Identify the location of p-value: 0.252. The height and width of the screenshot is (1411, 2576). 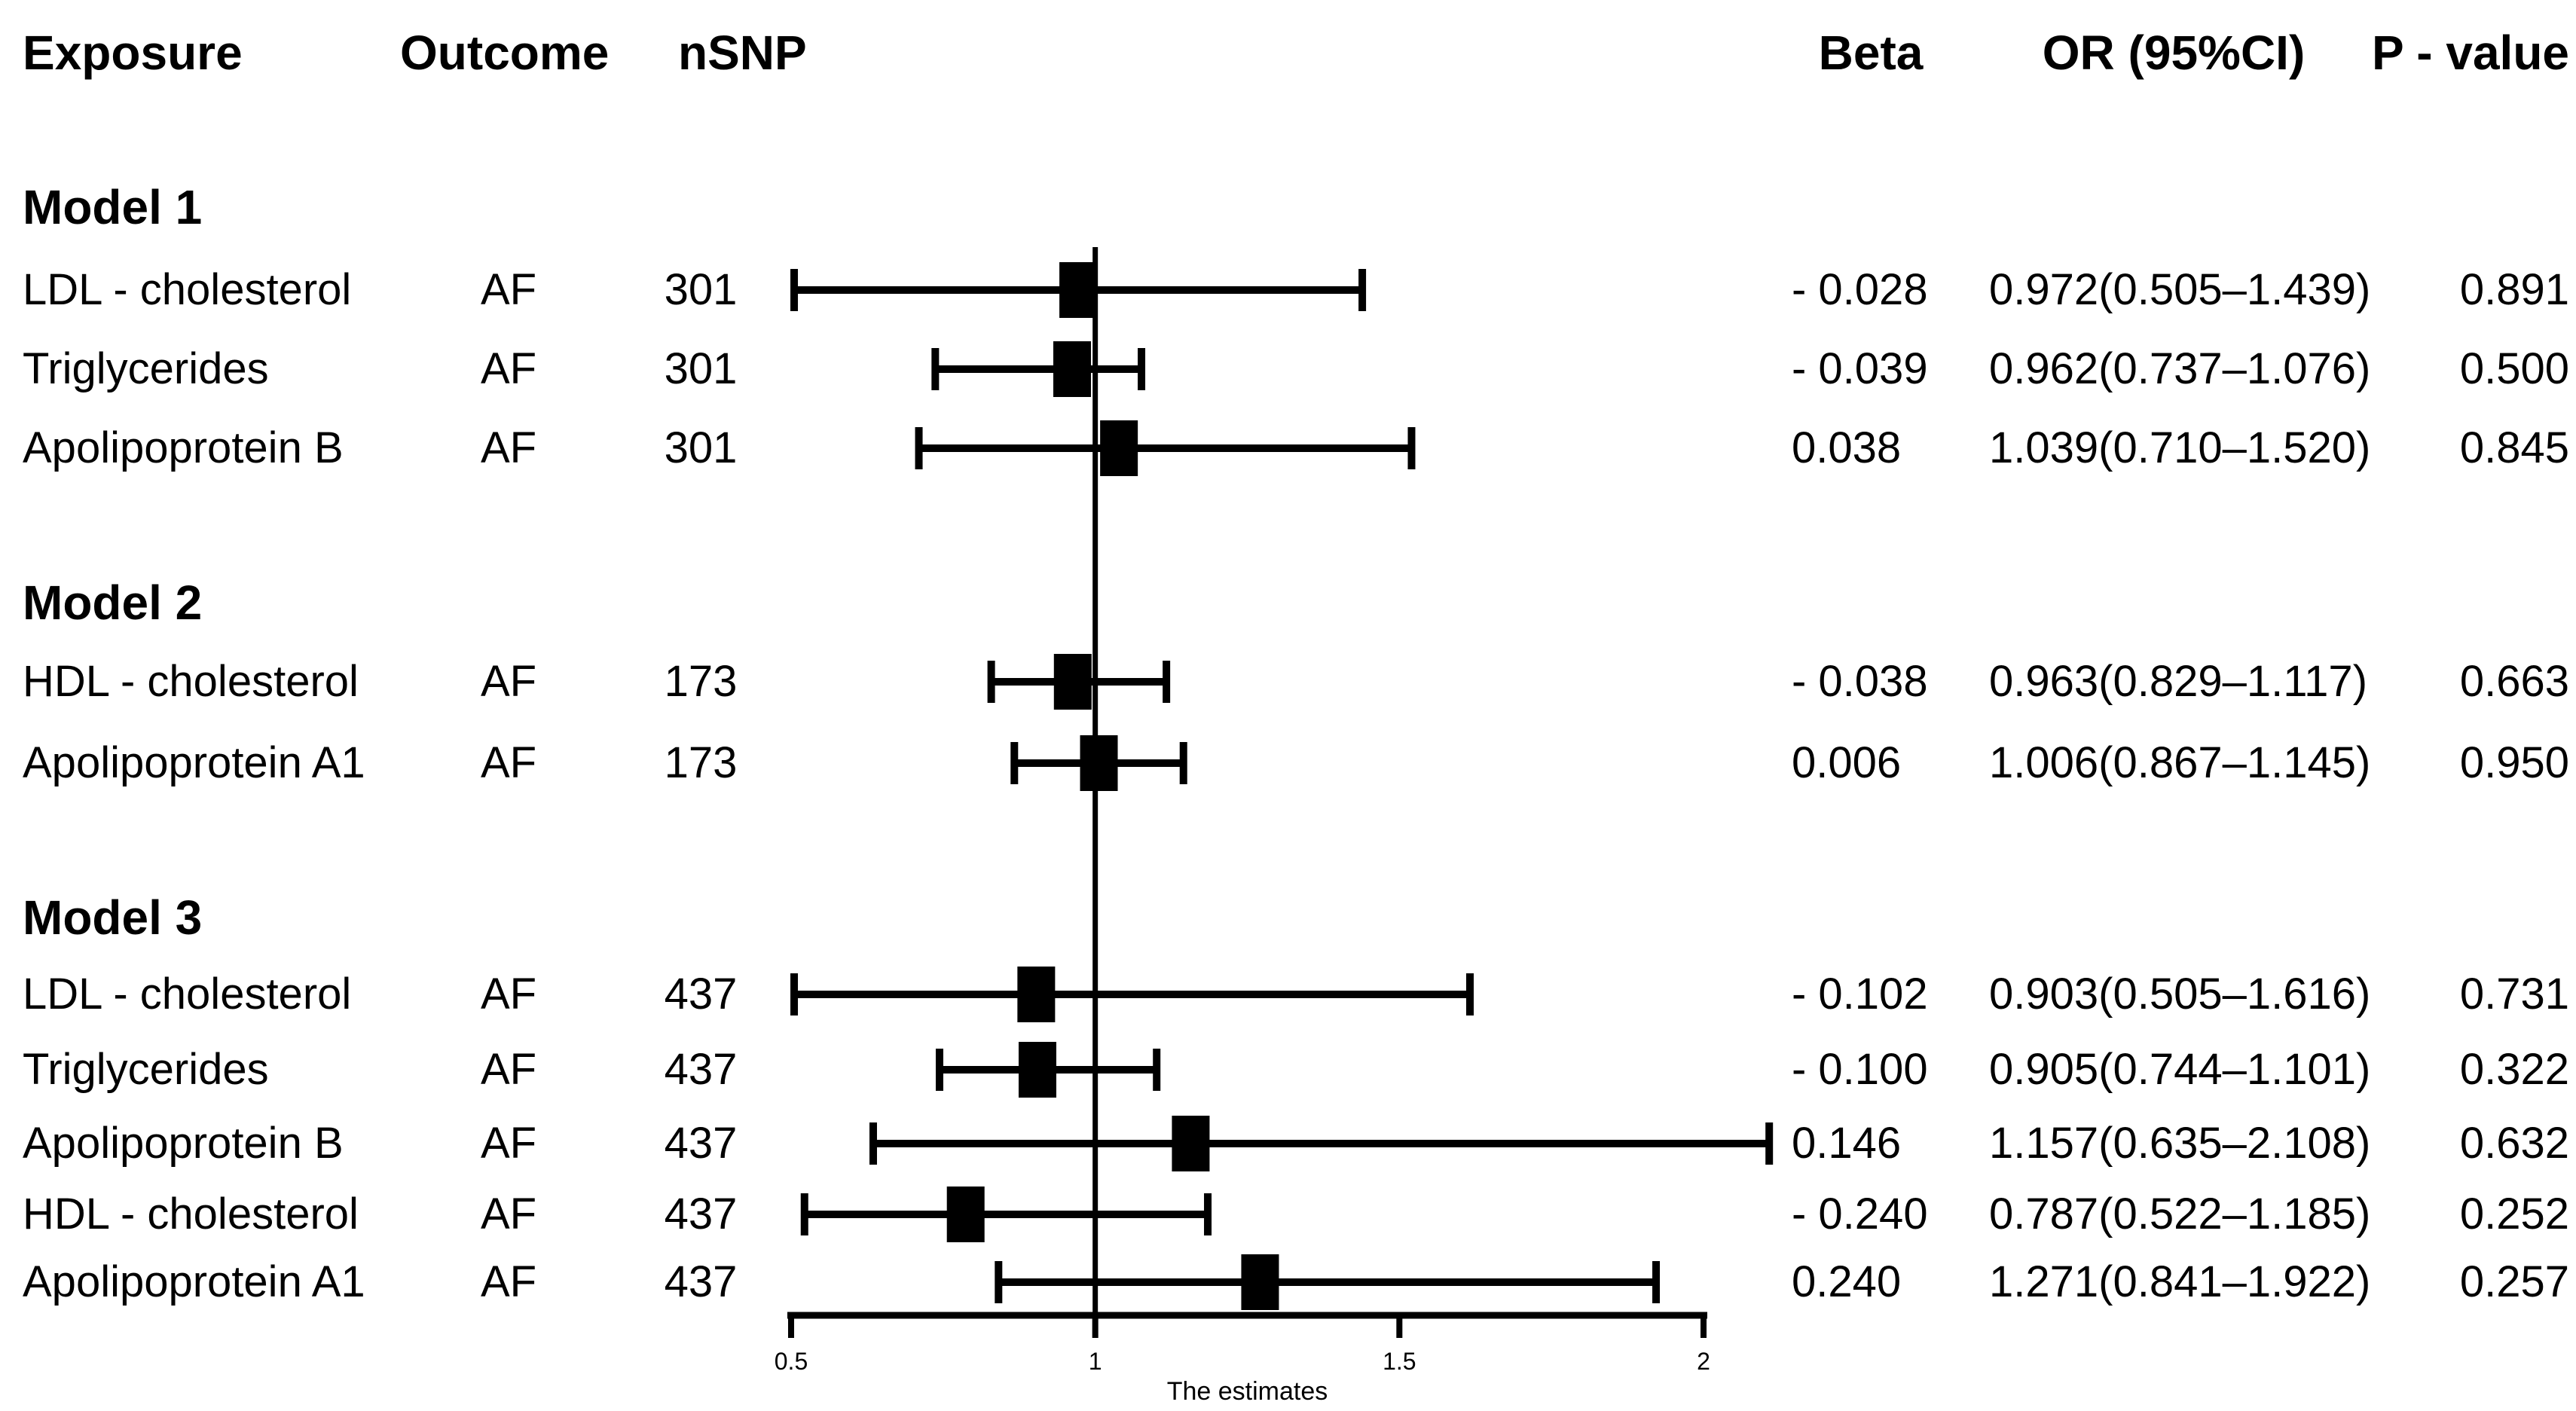
(2514, 1214).